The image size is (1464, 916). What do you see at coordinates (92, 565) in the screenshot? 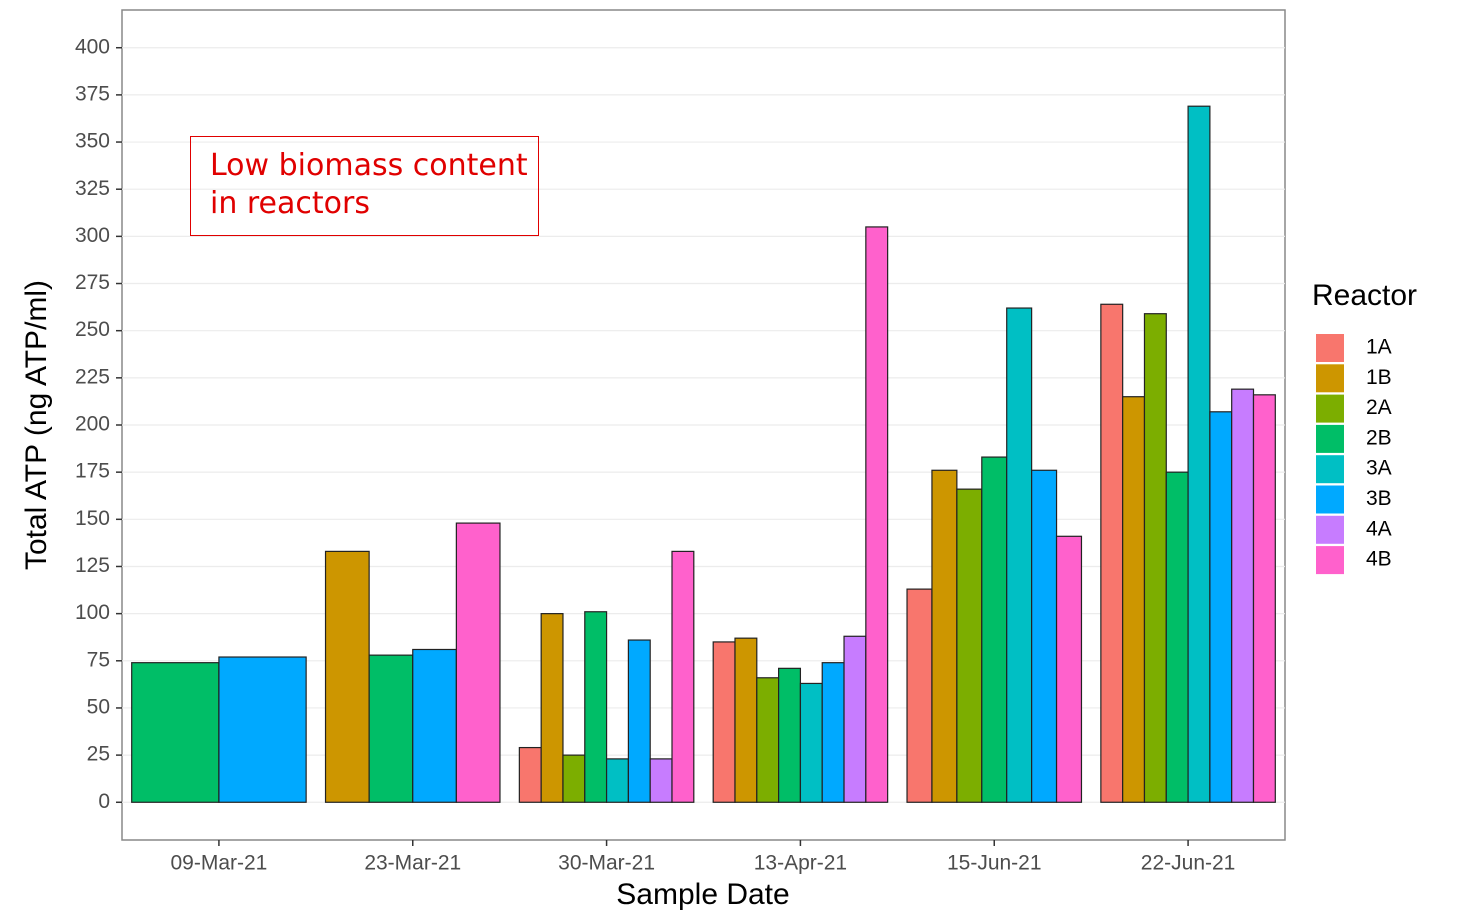
I see `y-tick-label: 125` at bounding box center [92, 565].